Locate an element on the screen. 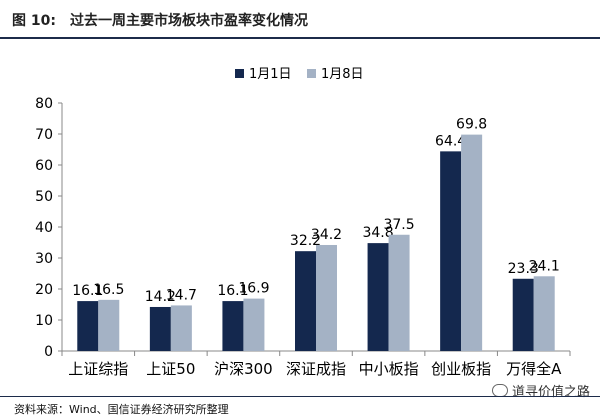 The image size is (600, 419). x-tick-label: 上证50 is located at coordinates (170, 369).